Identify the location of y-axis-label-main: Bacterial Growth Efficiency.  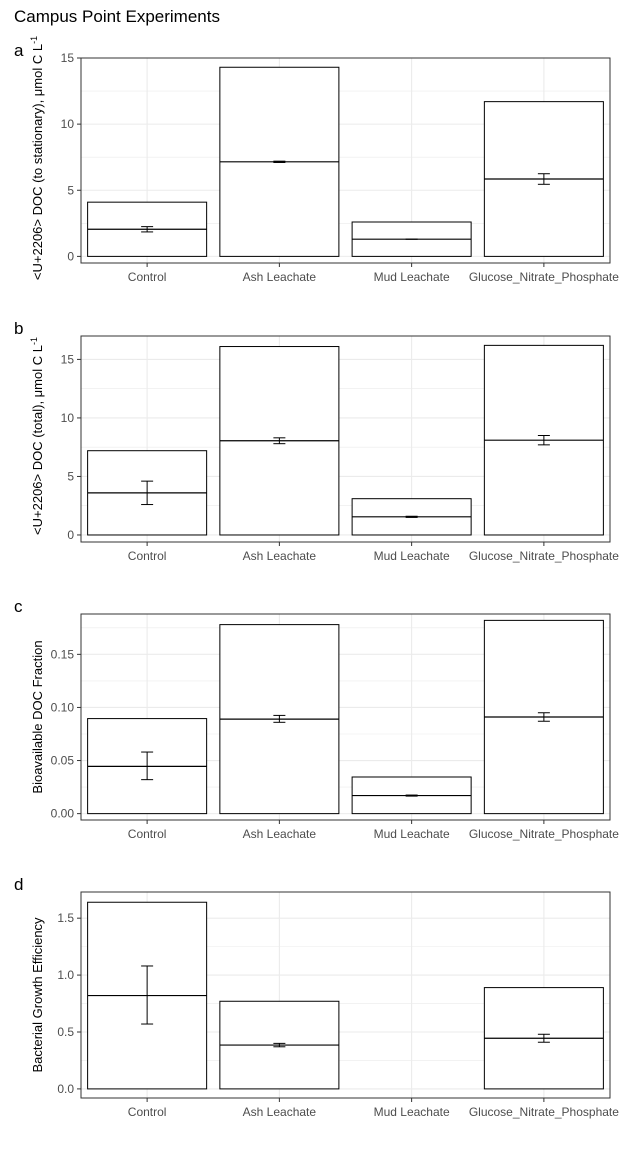
(37, 995).